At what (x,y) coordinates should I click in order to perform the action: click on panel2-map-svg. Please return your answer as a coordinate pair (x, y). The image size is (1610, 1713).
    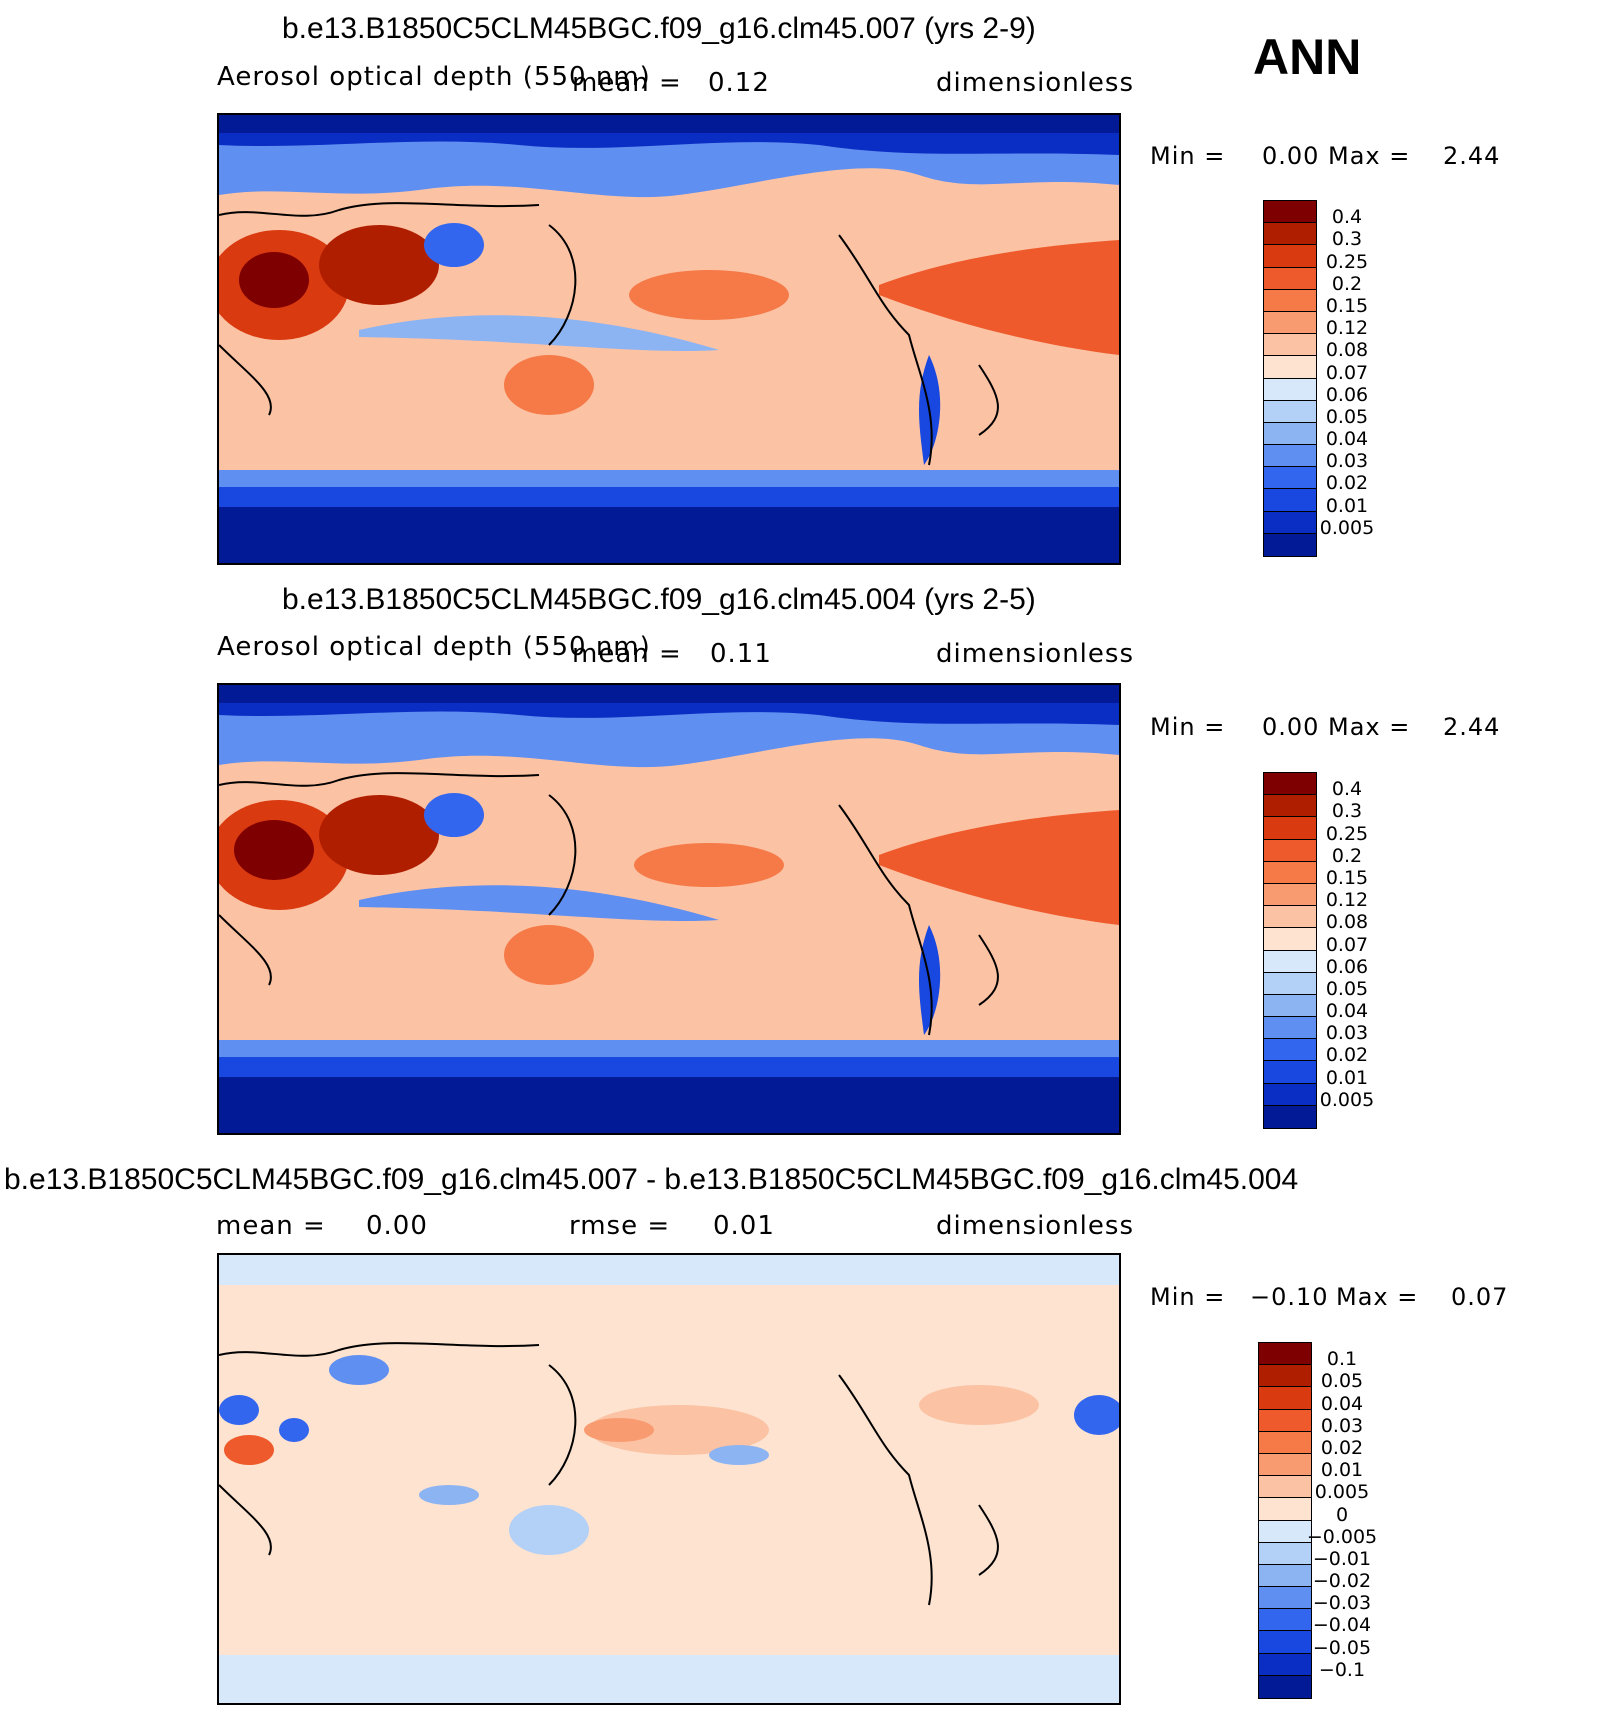
    Looking at the image, I should click on (669, 909).